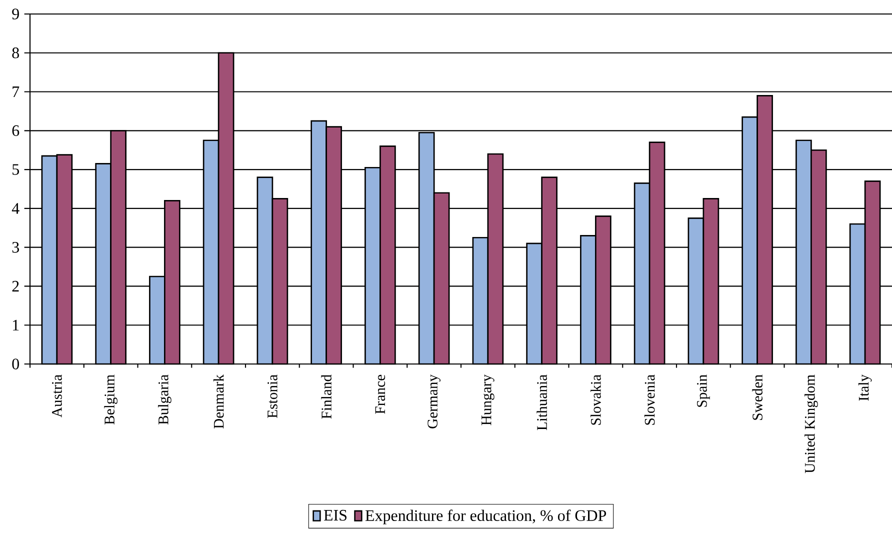  Describe the element at coordinates (165, 399) in the screenshot. I see `x-tick-label: Bulgaria` at that location.